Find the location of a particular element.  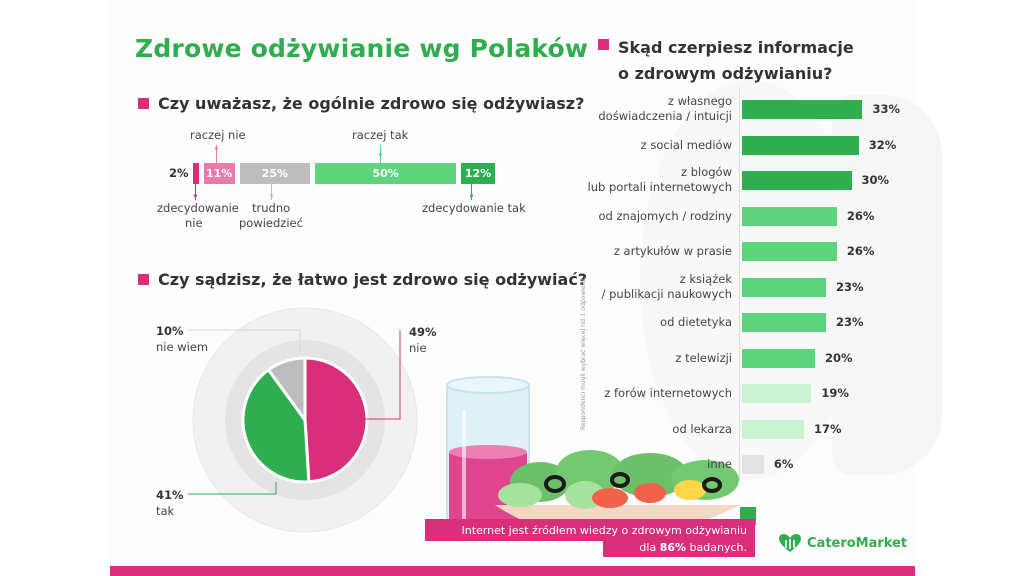

stacked-segment-5: 12% is located at coordinates (478, 173).